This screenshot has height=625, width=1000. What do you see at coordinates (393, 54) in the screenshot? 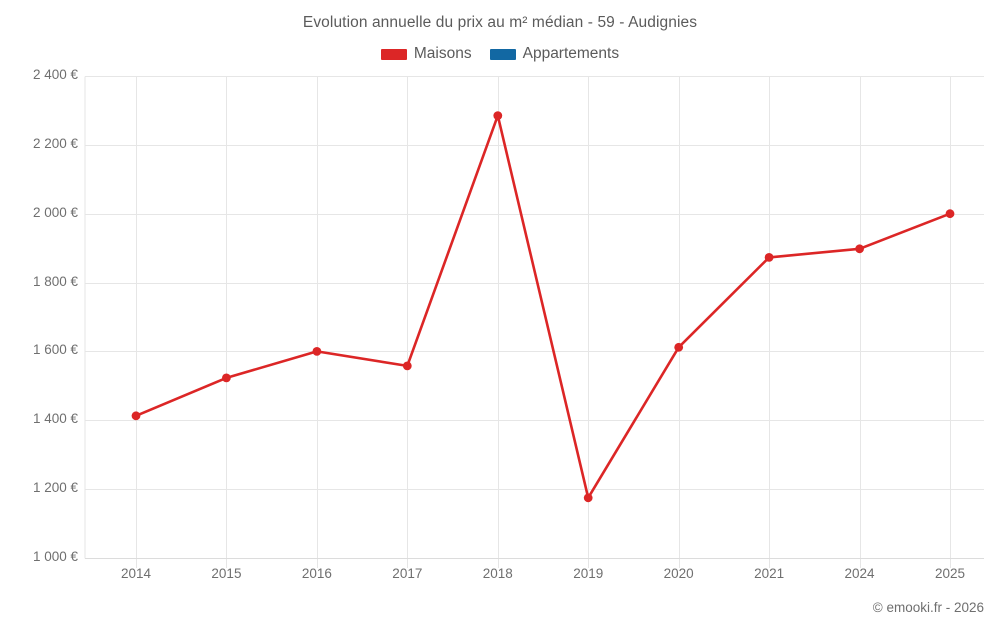
I see `legend-swatch-maisons` at bounding box center [393, 54].